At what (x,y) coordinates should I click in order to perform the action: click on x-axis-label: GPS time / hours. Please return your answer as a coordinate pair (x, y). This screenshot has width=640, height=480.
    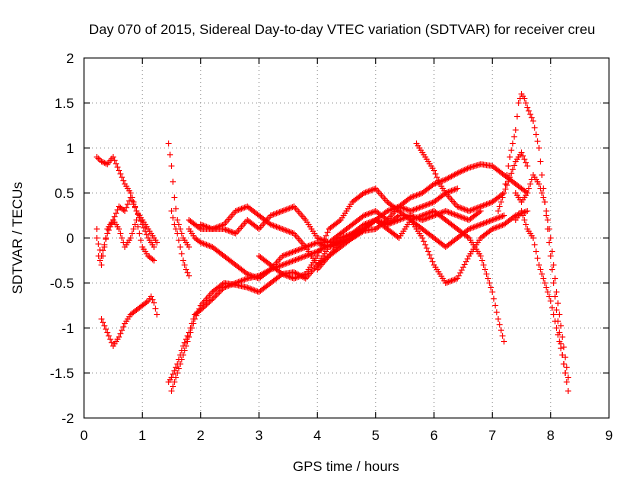
    Looking at the image, I should click on (346, 466).